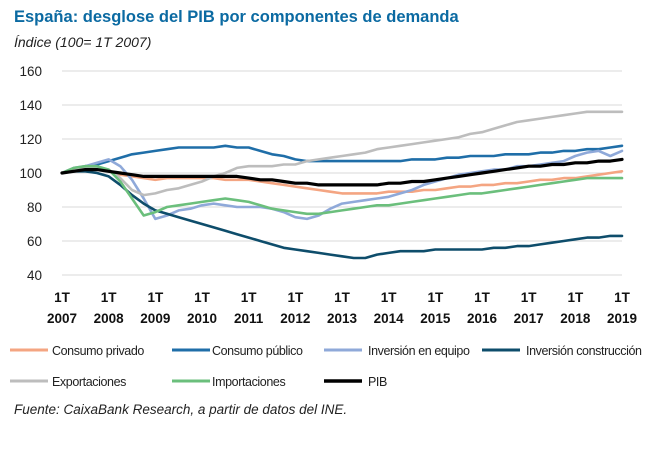 The width and height of the screenshot is (667, 474). What do you see at coordinates (30, 139) in the screenshot?
I see `y-tick-label: 120` at bounding box center [30, 139].